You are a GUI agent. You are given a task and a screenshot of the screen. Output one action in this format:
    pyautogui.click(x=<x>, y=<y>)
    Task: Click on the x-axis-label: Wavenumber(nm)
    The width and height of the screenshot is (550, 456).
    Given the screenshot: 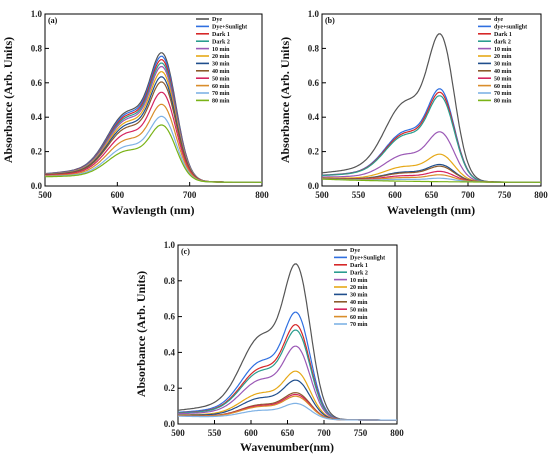 What is the action you would take?
    pyautogui.click(x=287, y=447)
    